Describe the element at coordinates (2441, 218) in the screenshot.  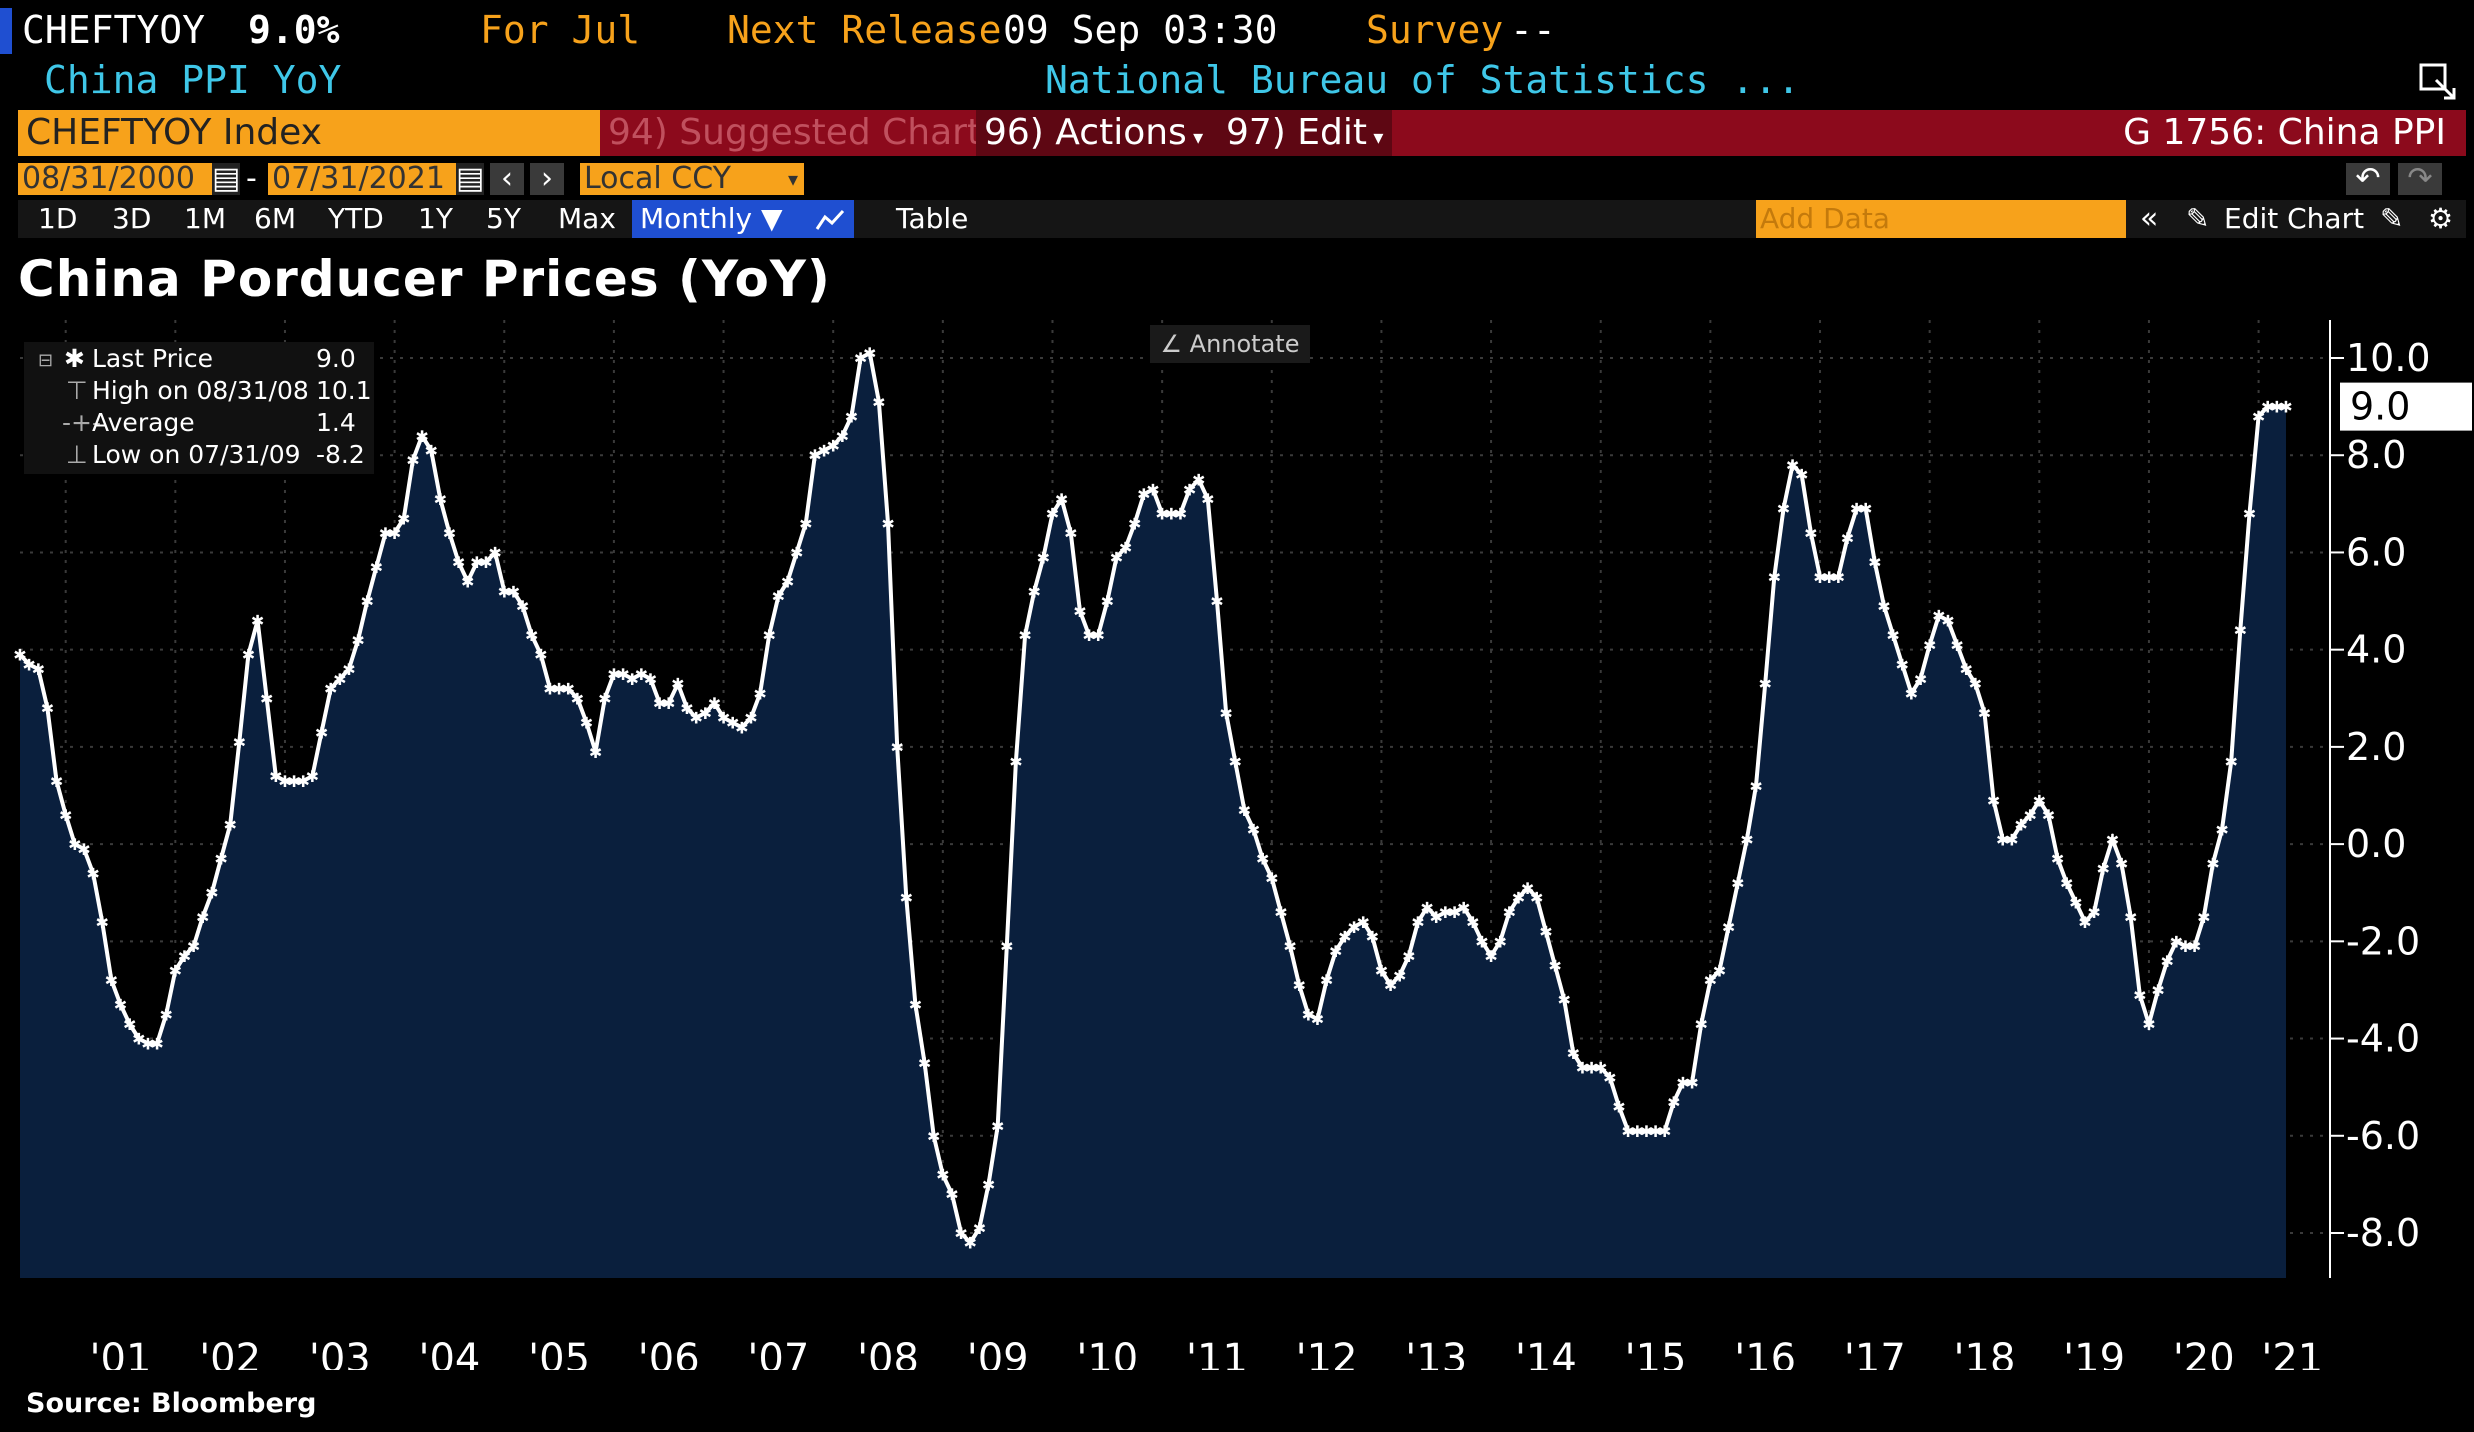
I see `gear-icon: ⚙` at that location.